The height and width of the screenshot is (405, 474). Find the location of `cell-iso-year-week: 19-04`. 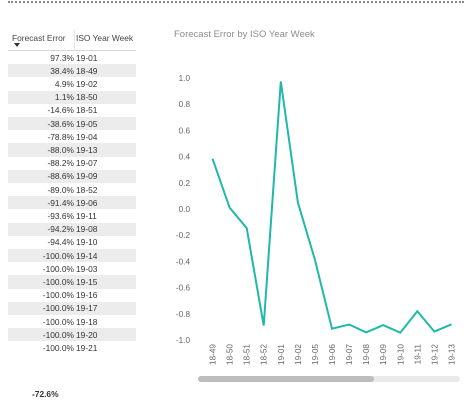

cell-iso-year-week: 19-04 is located at coordinates (87, 136).